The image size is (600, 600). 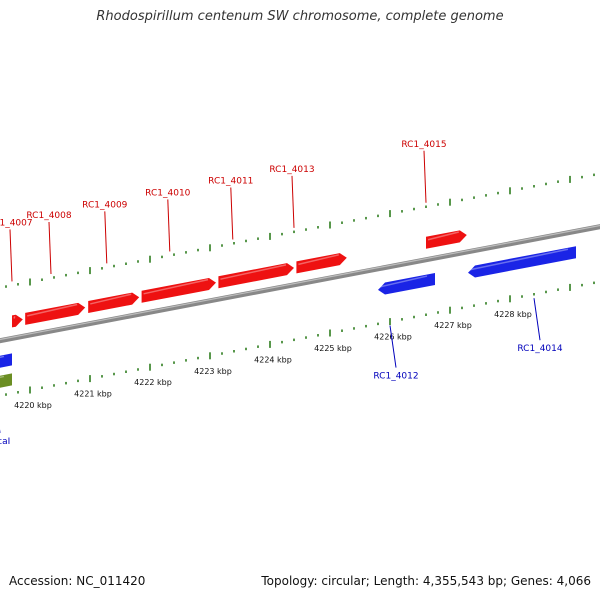 I want to click on tick-label: 4225 kbp, so click(x=333, y=348).